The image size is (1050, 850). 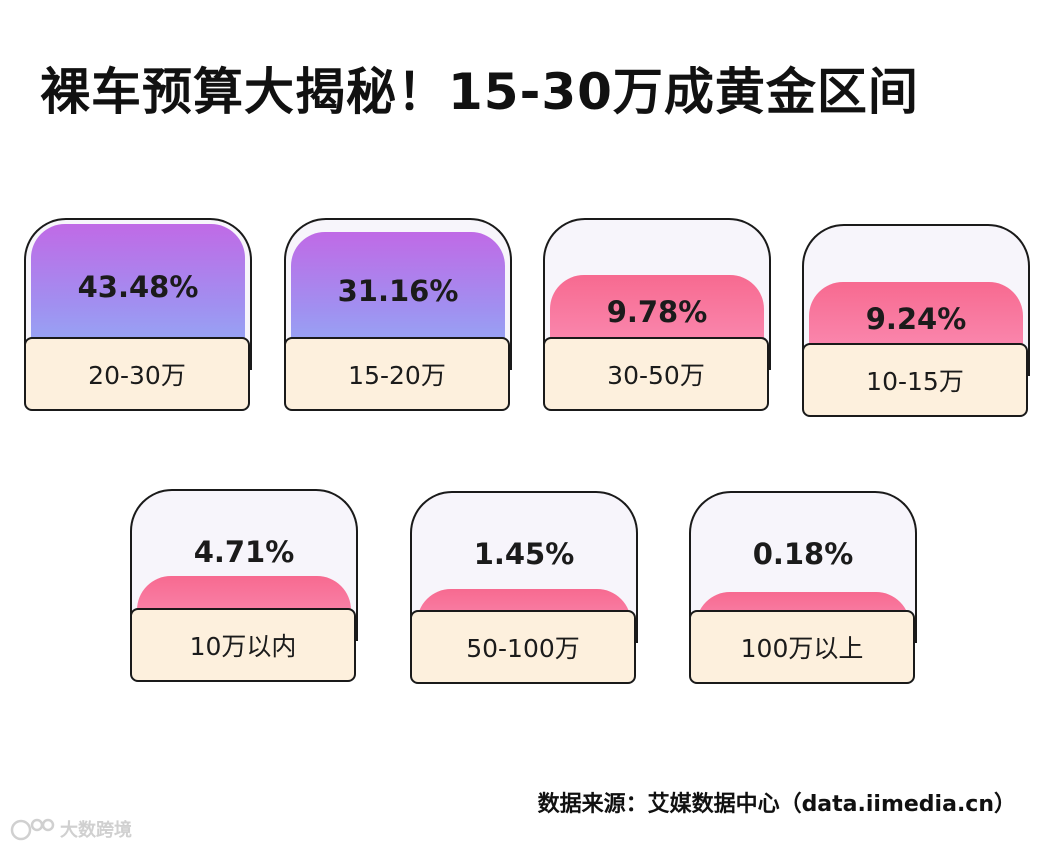 I want to click on chart-title: 裸车预算大揭秘！15-30万成黄金区间, so click(x=479, y=92).